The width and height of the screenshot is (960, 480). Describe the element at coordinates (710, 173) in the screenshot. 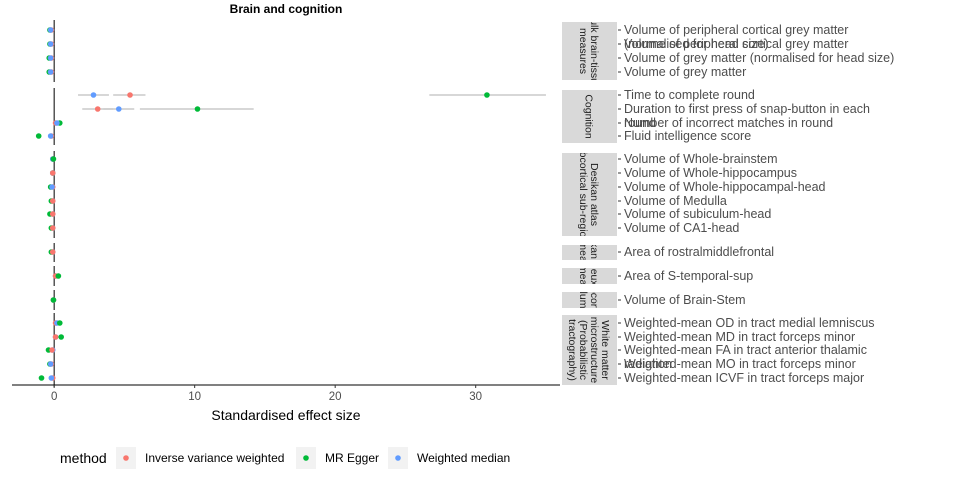

I see `row-label: Volume of Whole-hippocampus` at that location.